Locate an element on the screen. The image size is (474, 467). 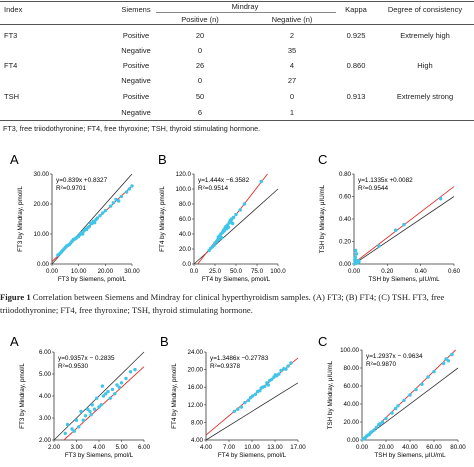
cell-neg: 0 is located at coordinates (292, 96).